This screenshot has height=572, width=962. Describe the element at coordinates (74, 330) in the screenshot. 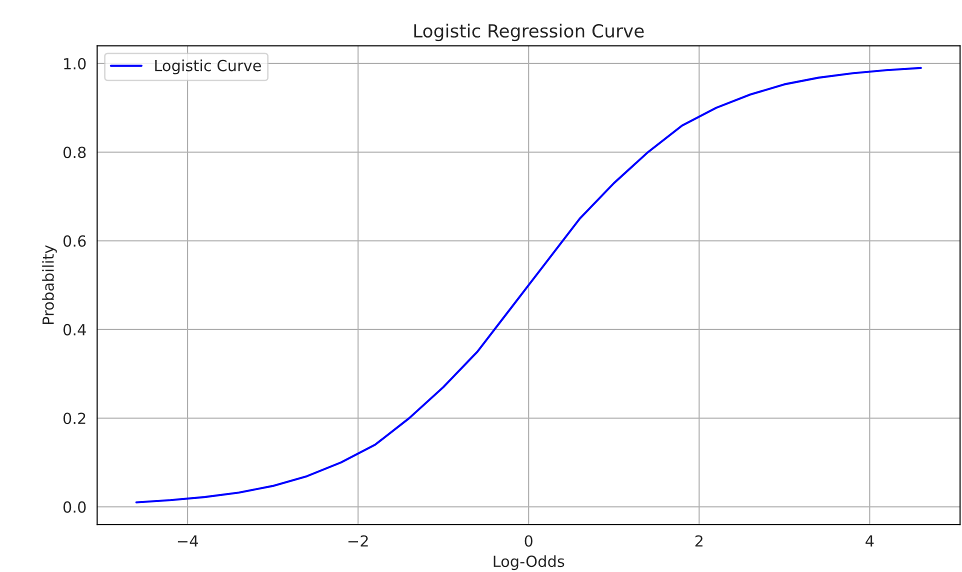

I see `y-tick-label: 0.4` at that location.